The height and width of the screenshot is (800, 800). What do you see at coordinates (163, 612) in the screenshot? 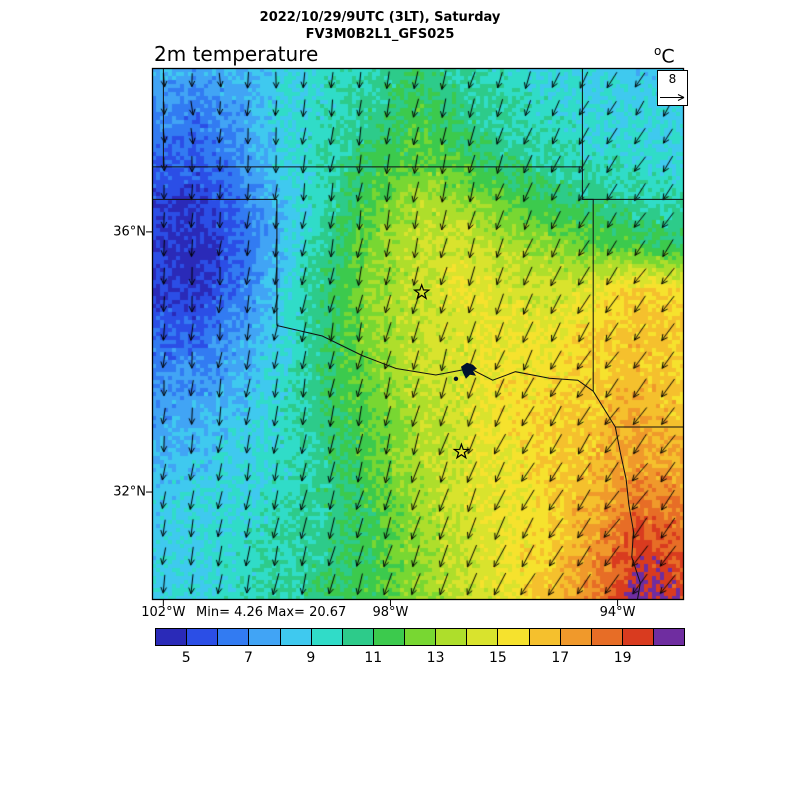
I see `lon-tick-label: 102°W` at bounding box center [163, 612].